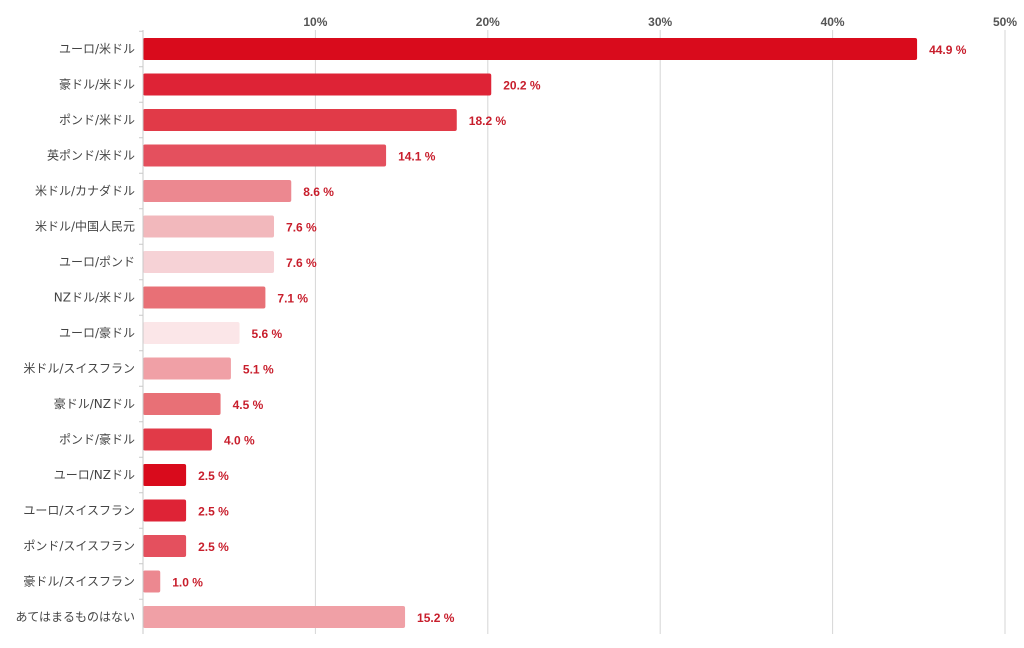 Image resolution: width=1024 pixels, height=648 pixels. What do you see at coordinates (97, 84) in the screenshot?
I see `category-label: 豪ドル/米ドル` at bounding box center [97, 84].